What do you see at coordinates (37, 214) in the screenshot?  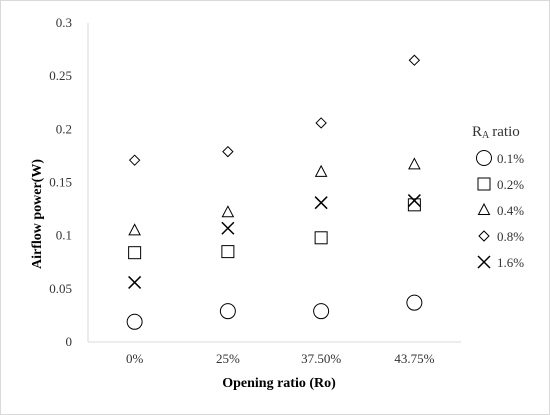 I see `y-axis-title: Airflow power(W)` at bounding box center [37, 214].